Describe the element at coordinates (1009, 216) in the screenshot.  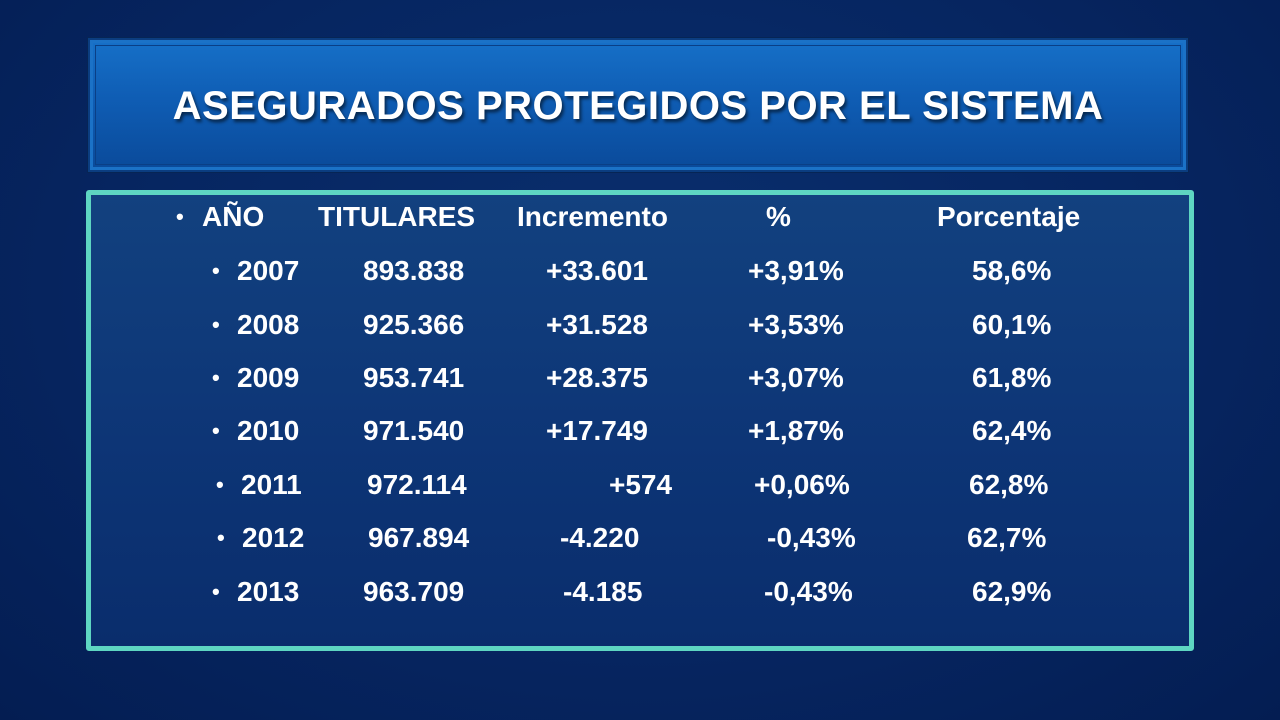
I see `header-percentage: Porcentaje` at that location.